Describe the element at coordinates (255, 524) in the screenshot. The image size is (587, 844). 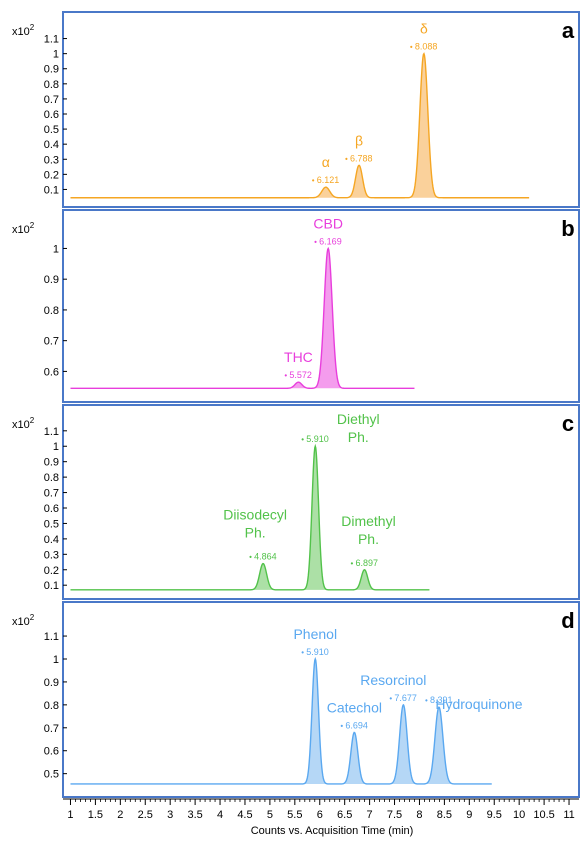
I see `peak-name-label: Diisodecyl Ph.` at that location.